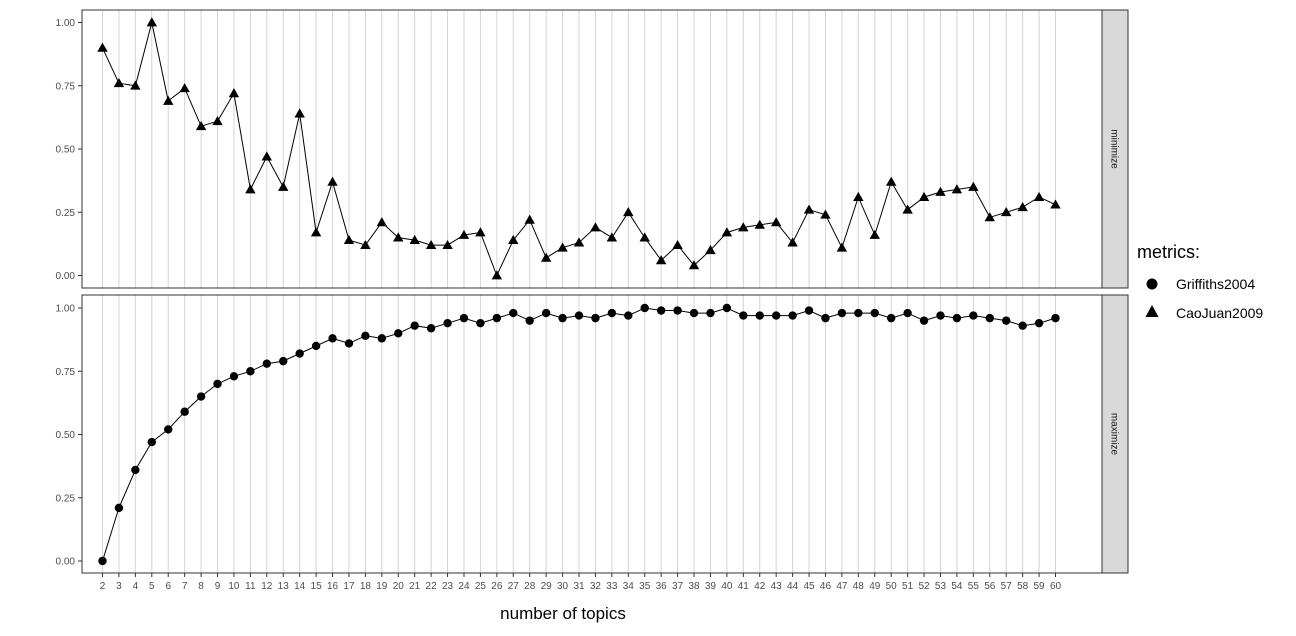 This screenshot has width=1296, height=636. Describe the element at coordinates (66, 213) in the screenshot. I see `y-tick-label: 0.25` at that location.